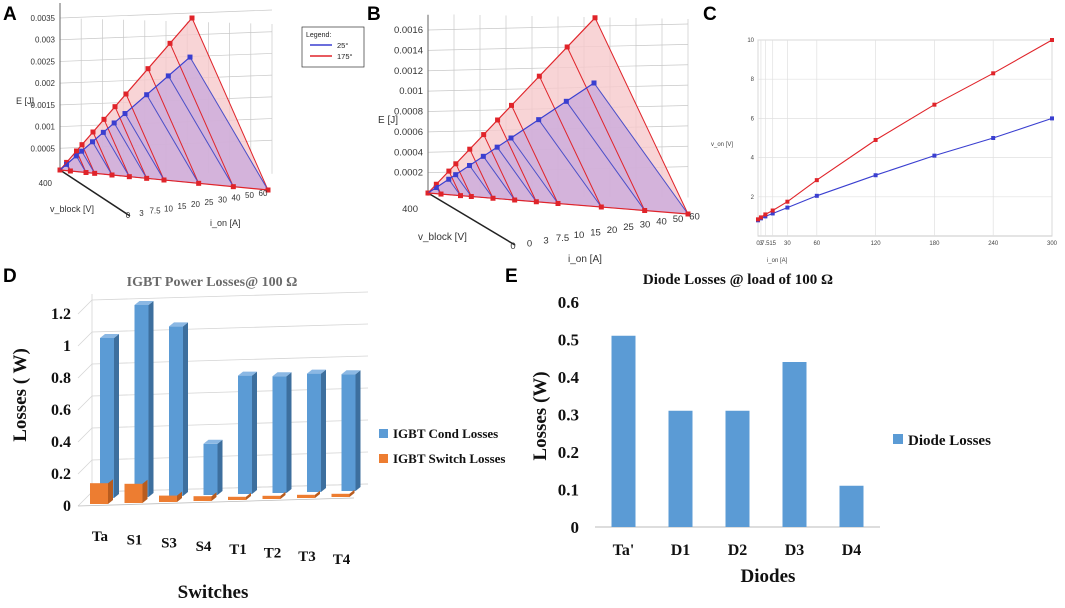 Image resolution: width=1065 pixels, height=608 pixels. Describe the element at coordinates (898, 439) in the screenshot. I see `legend-swatch` at that location.